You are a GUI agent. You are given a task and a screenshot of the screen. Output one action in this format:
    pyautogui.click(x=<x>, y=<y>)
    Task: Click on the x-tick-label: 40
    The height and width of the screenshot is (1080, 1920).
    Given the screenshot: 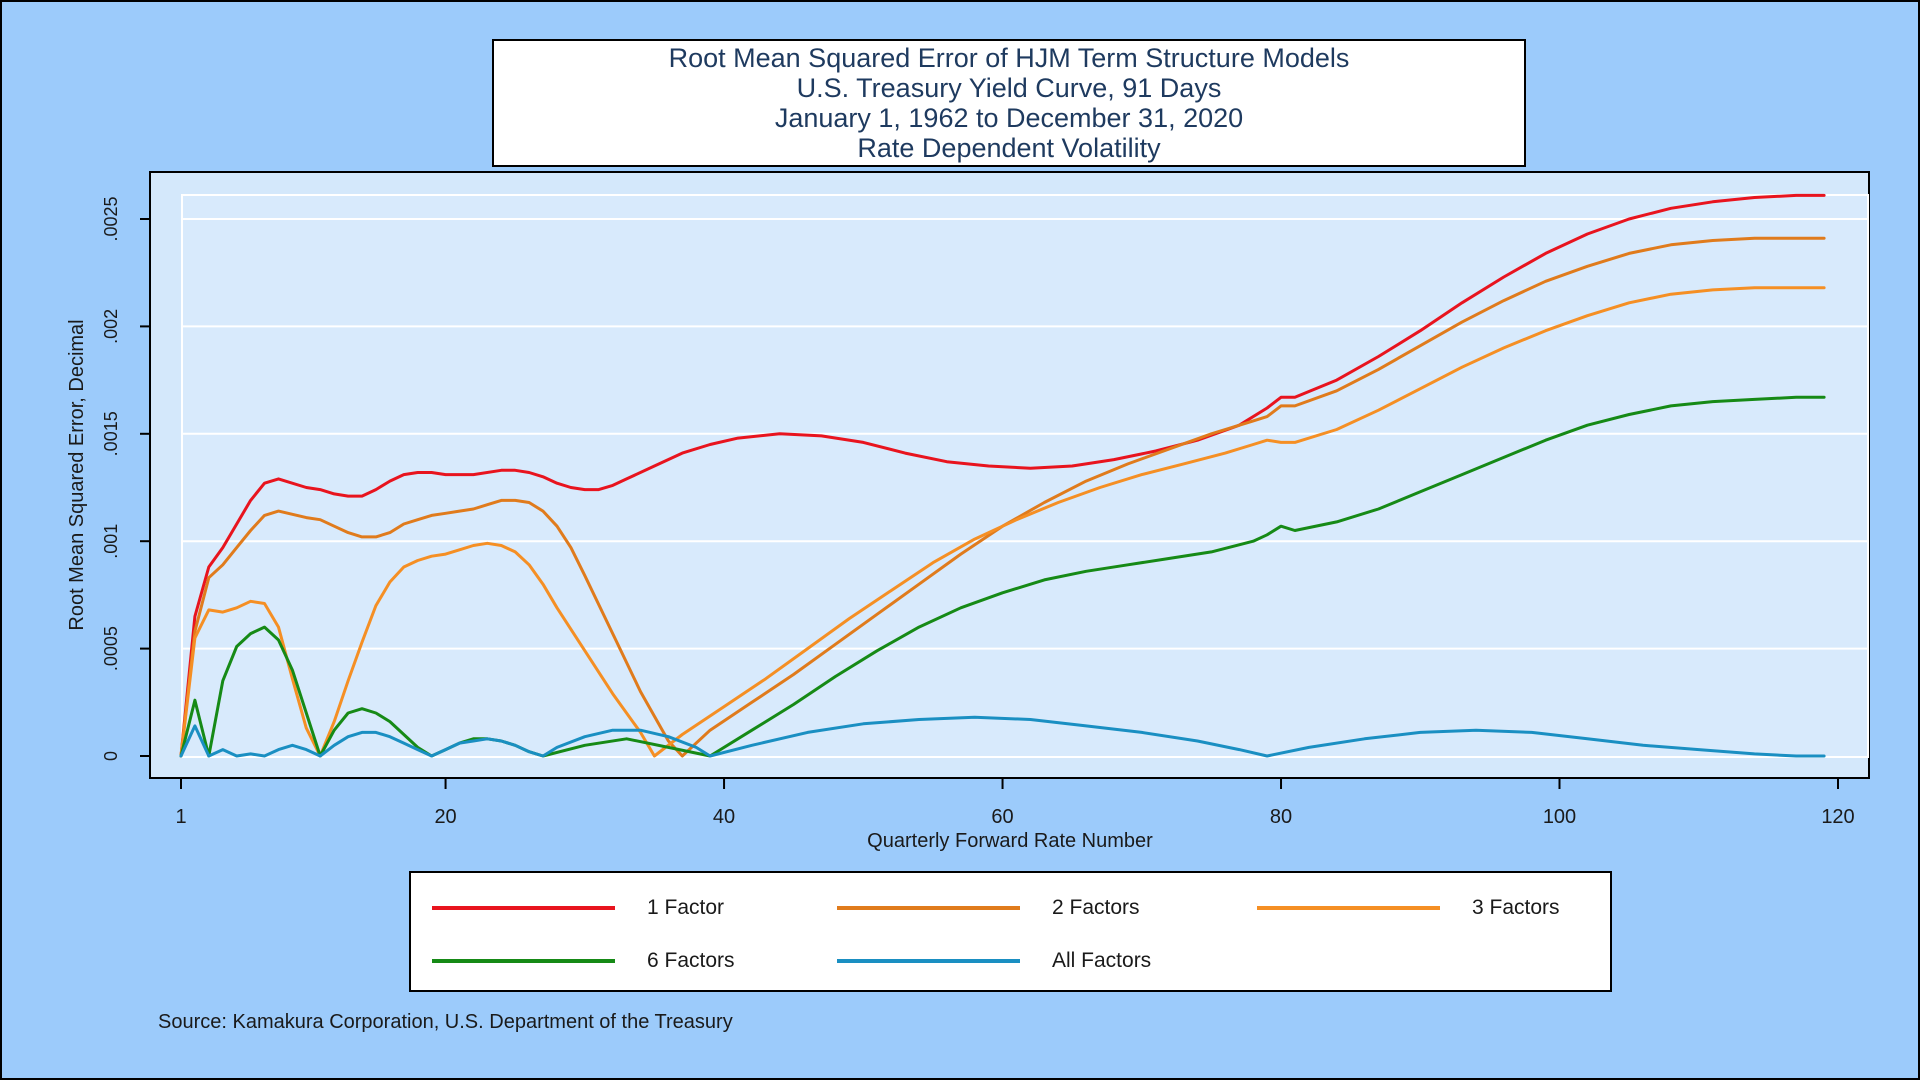 What is the action you would take?
    pyautogui.click(x=724, y=817)
    